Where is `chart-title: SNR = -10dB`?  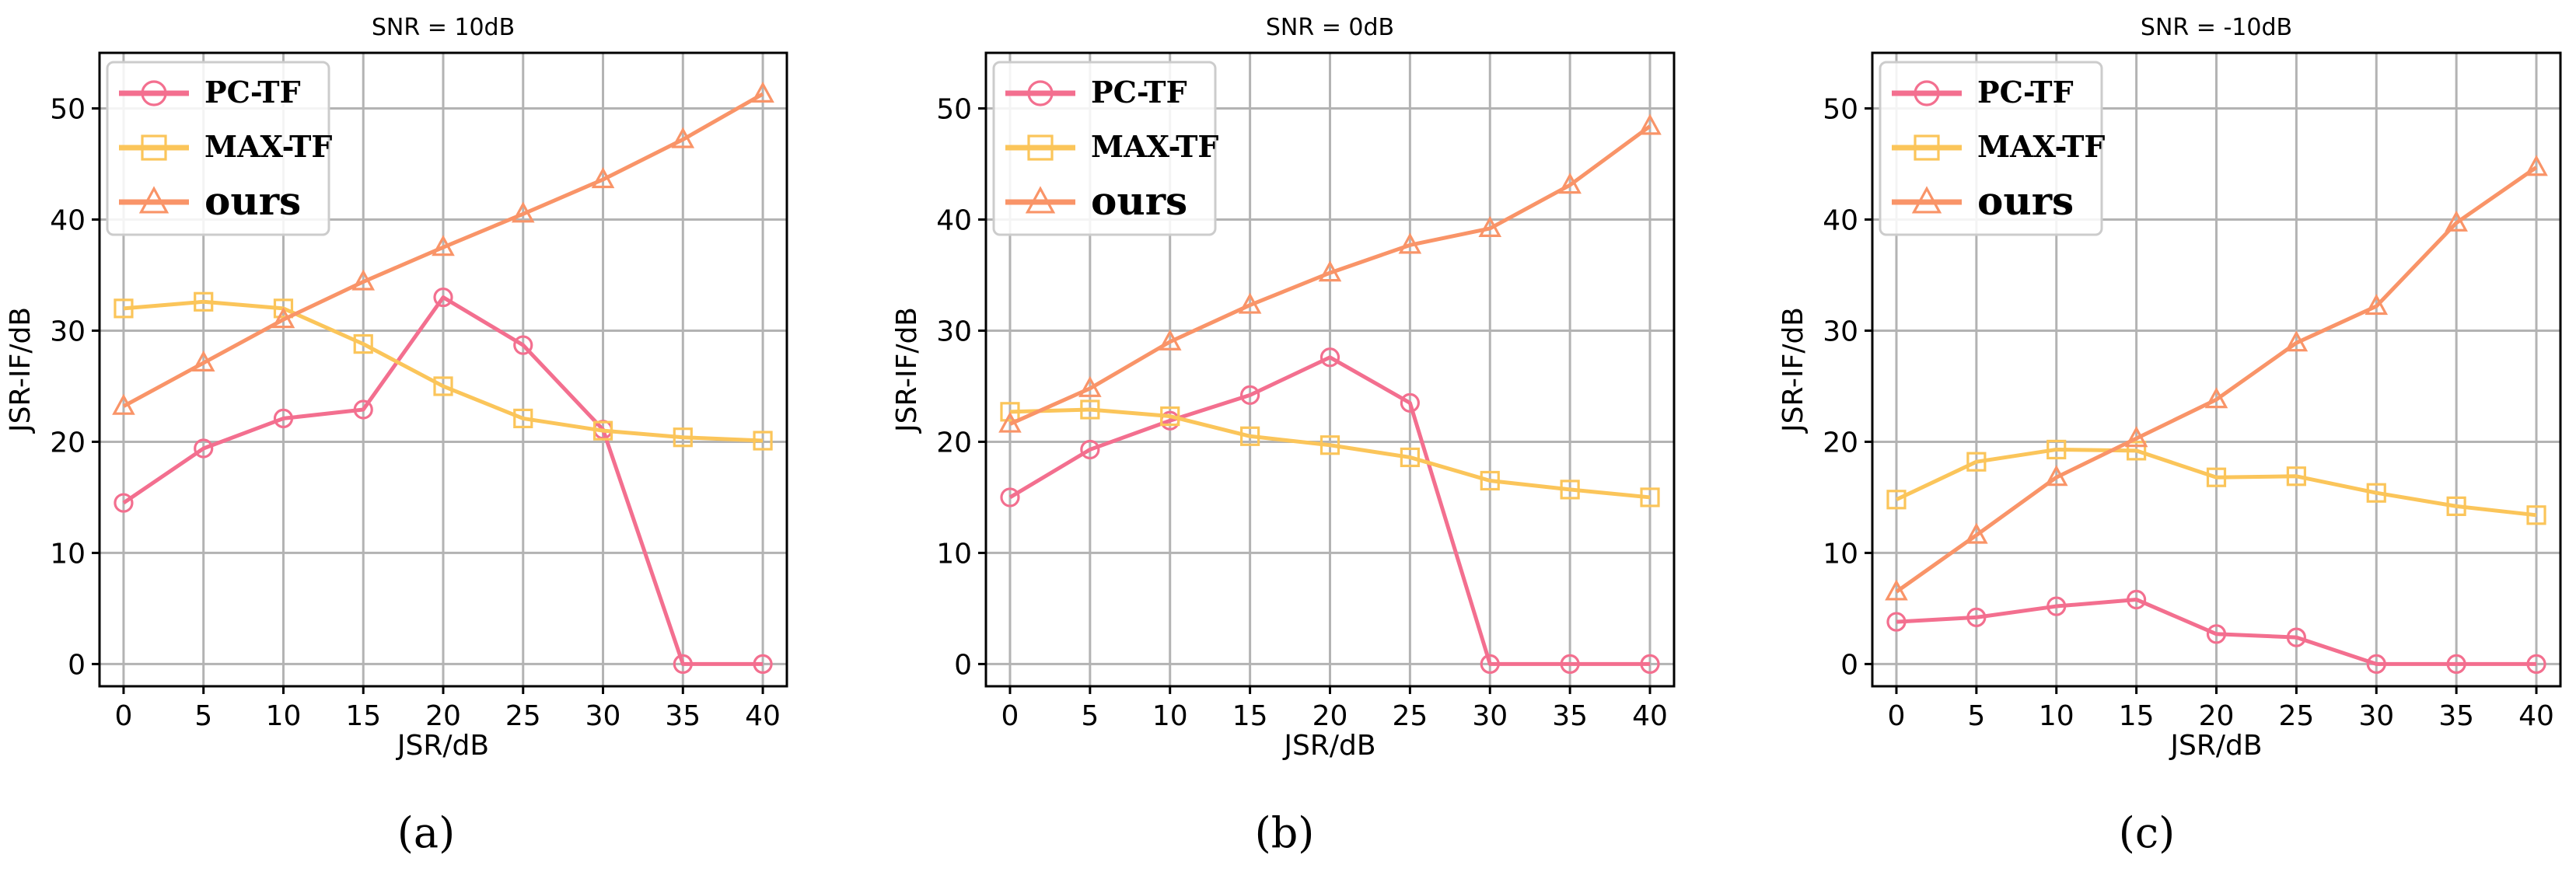
chart-title: SNR = -10dB is located at coordinates (2216, 27).